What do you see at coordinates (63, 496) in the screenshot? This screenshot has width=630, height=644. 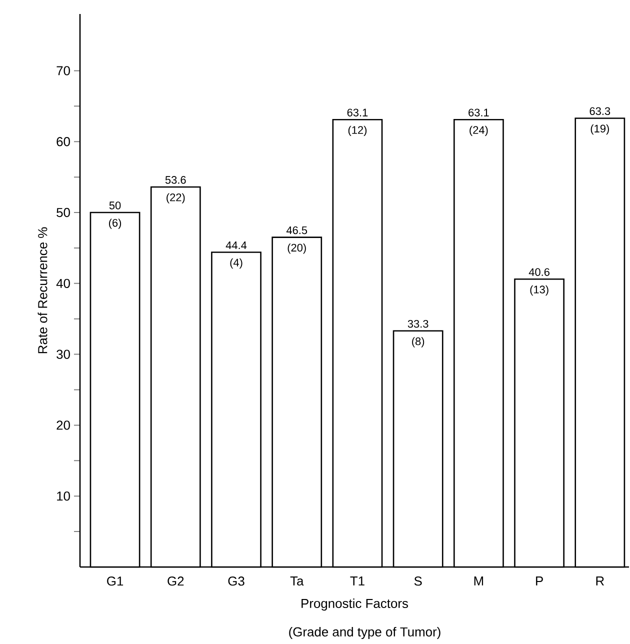 I see `y-tick-label: 10` at bounding box center [63, 496].